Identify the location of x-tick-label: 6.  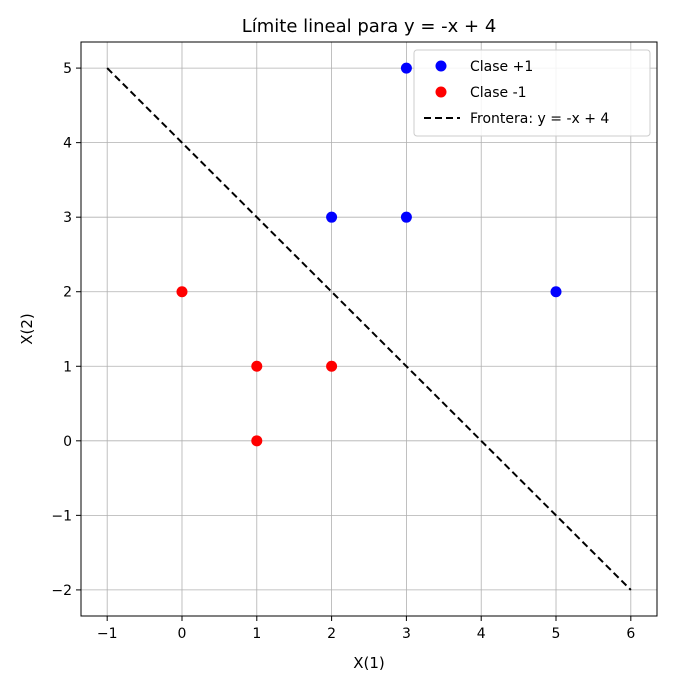
(630, 634).